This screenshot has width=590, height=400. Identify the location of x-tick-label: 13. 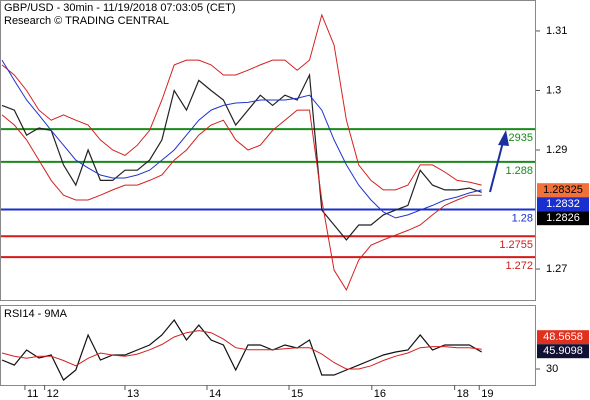
(133, 394).